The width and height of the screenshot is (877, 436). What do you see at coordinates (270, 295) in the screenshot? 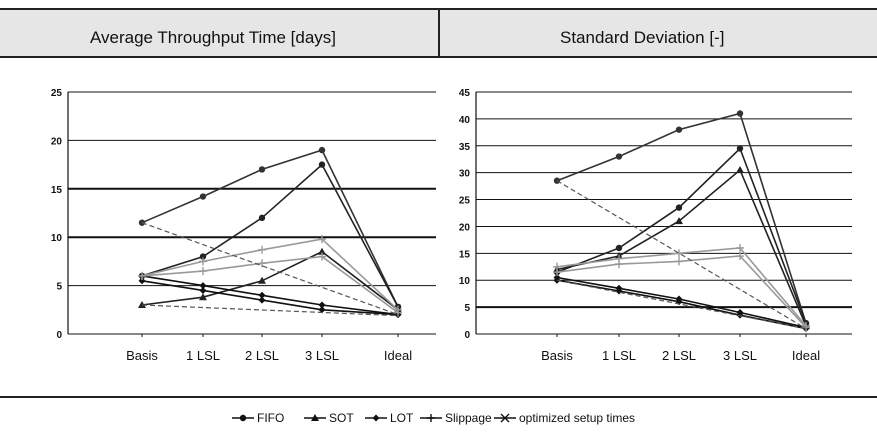
I see `series-line-lot` at bounding box center [270, 295].